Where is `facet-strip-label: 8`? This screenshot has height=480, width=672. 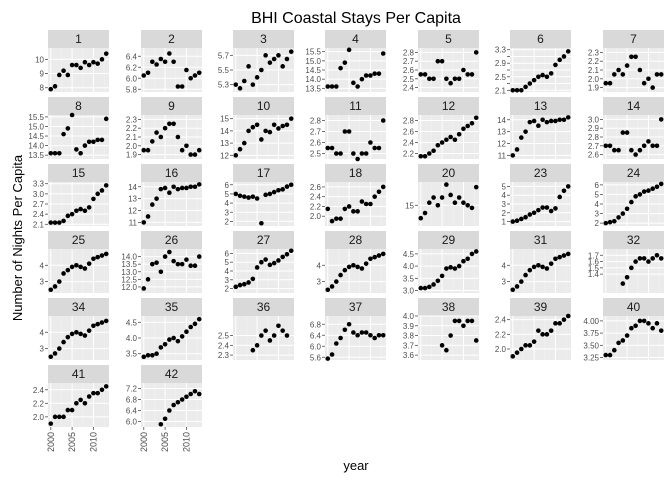
facet-strip-label: 8 is located at coordinates (78, 106).